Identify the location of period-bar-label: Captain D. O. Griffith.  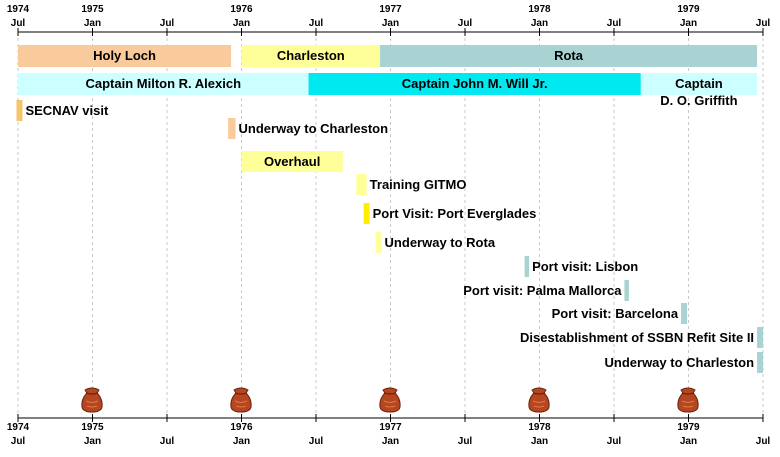
(699, 92).